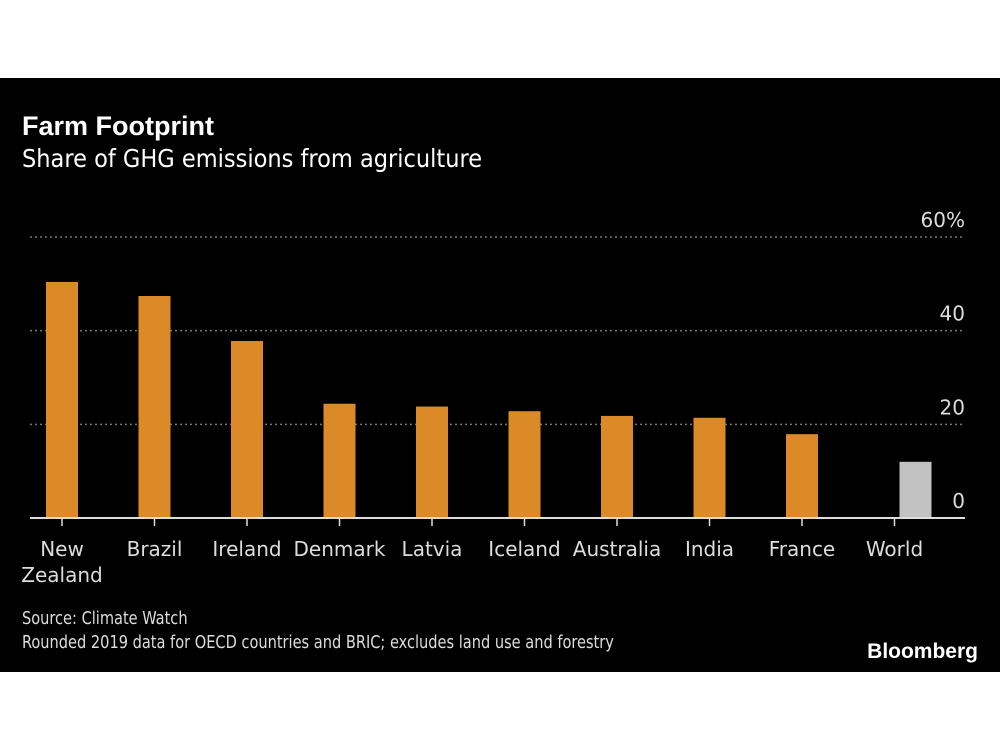 Image resolution: width=1000 pixels, height=750 pixels. Describe the element at coordinates (709, 549) in the screenshot. I see `category-label: India` at that location.